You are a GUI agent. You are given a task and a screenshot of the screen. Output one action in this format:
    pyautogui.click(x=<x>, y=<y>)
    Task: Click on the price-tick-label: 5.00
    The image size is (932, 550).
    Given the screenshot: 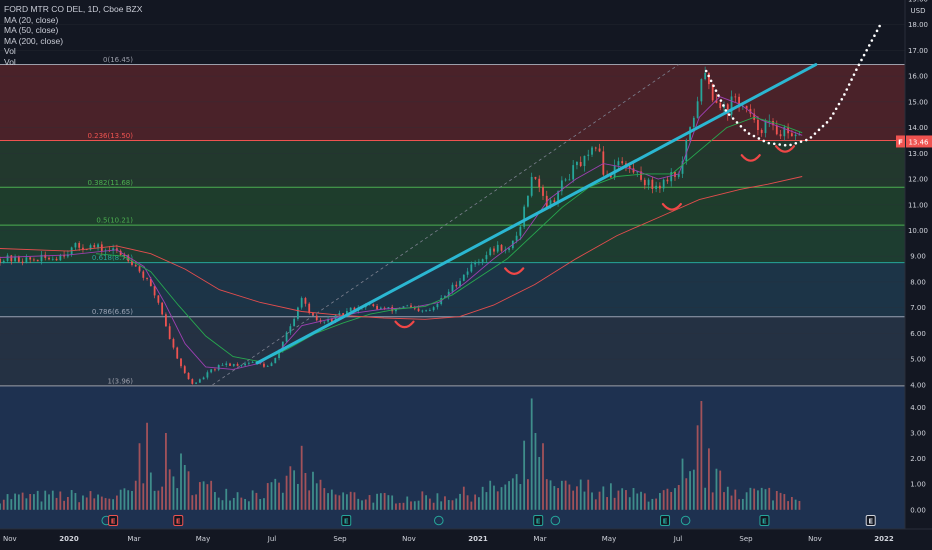 What is the action you would take?
    pyautogui.click(x=918, y=360)
    